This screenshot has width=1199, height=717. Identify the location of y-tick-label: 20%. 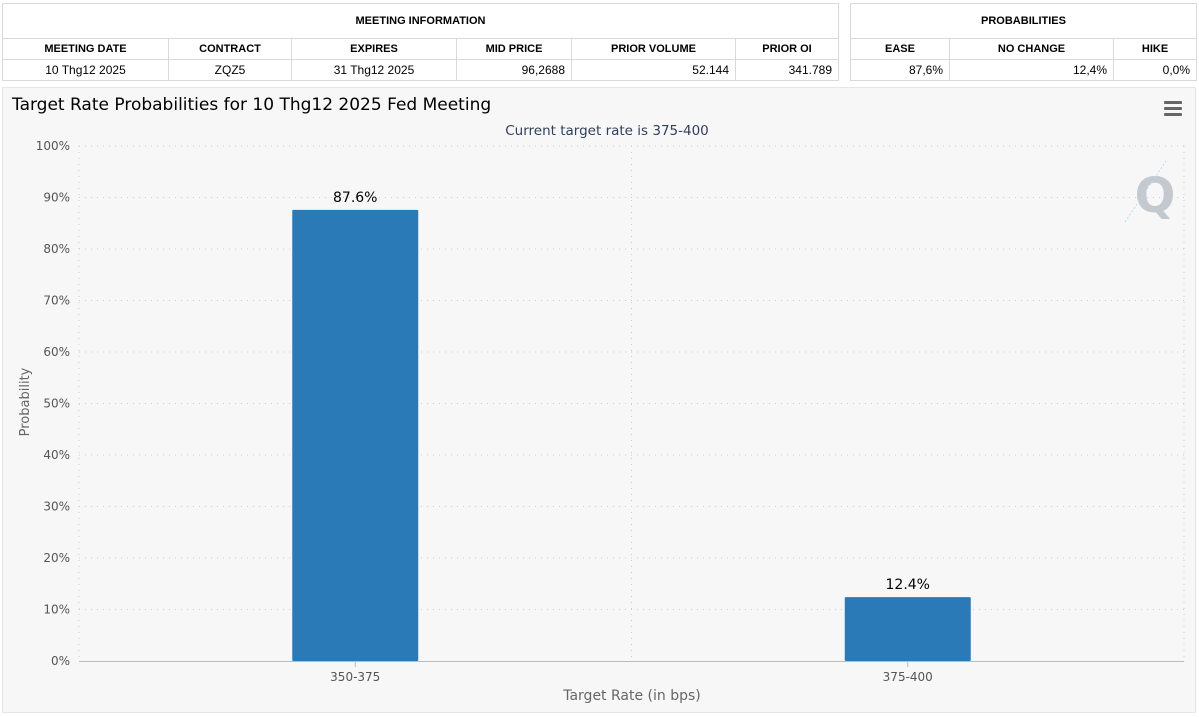
(56, 558).